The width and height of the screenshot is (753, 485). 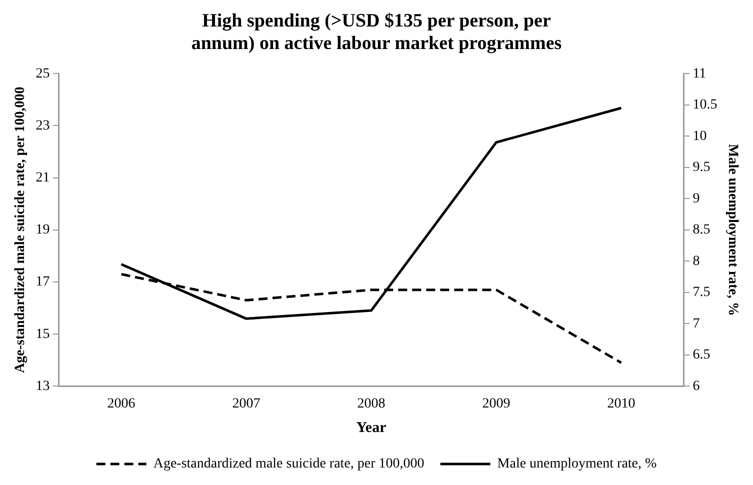 I want to click on chart-title: High spending (>USD $135 per person, per annum) on active labour market programmes, so click(x=376, y=32).